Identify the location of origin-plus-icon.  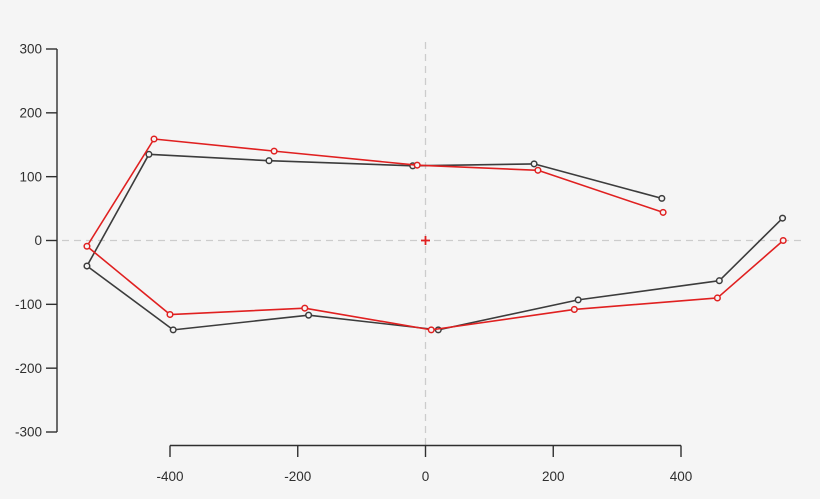
(425, 240).